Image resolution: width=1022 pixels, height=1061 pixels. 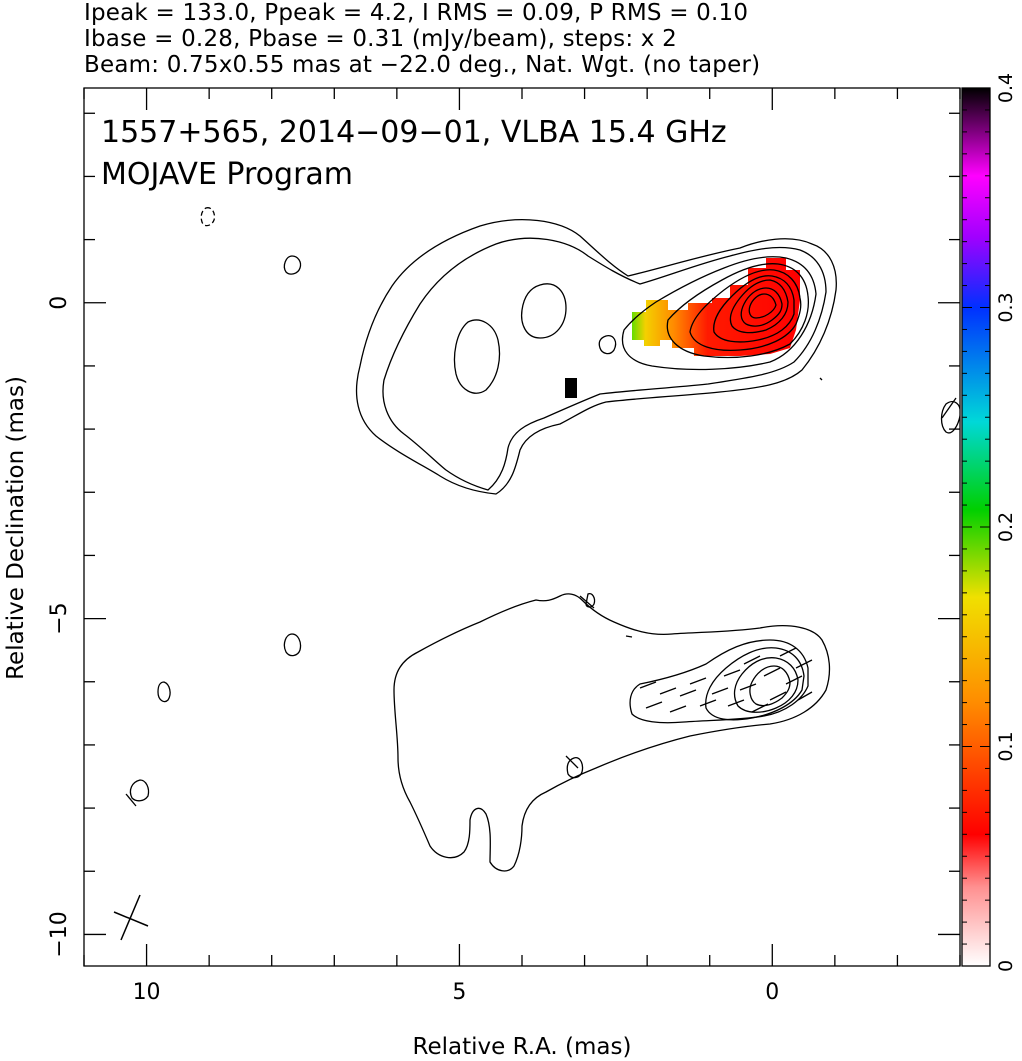 What do you see at coordinates (59, 934) in the screenshot?
I see `y-tick-label: −10` at bounding box center [59, 934].